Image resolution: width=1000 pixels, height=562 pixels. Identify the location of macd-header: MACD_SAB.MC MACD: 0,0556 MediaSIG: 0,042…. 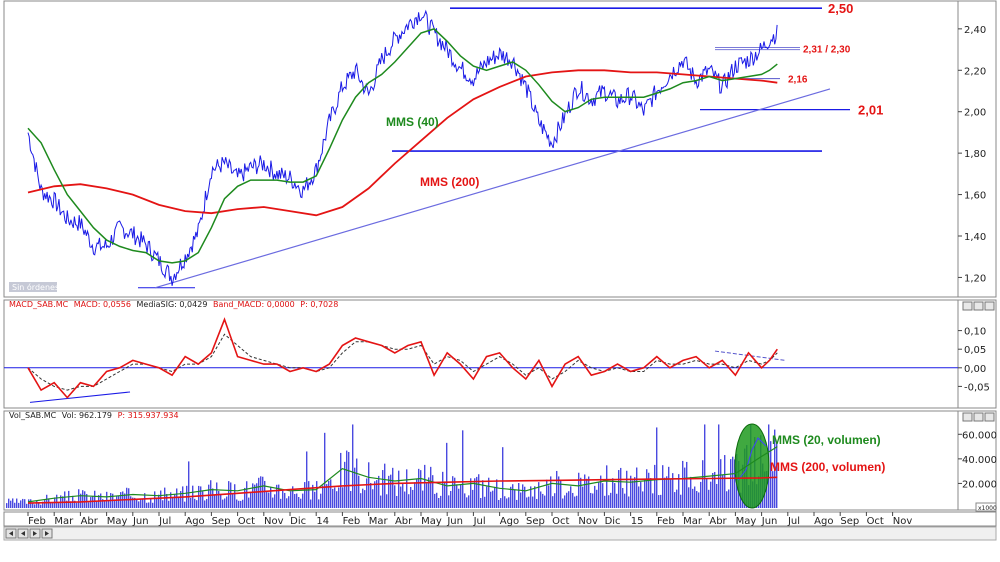
(173, 304).